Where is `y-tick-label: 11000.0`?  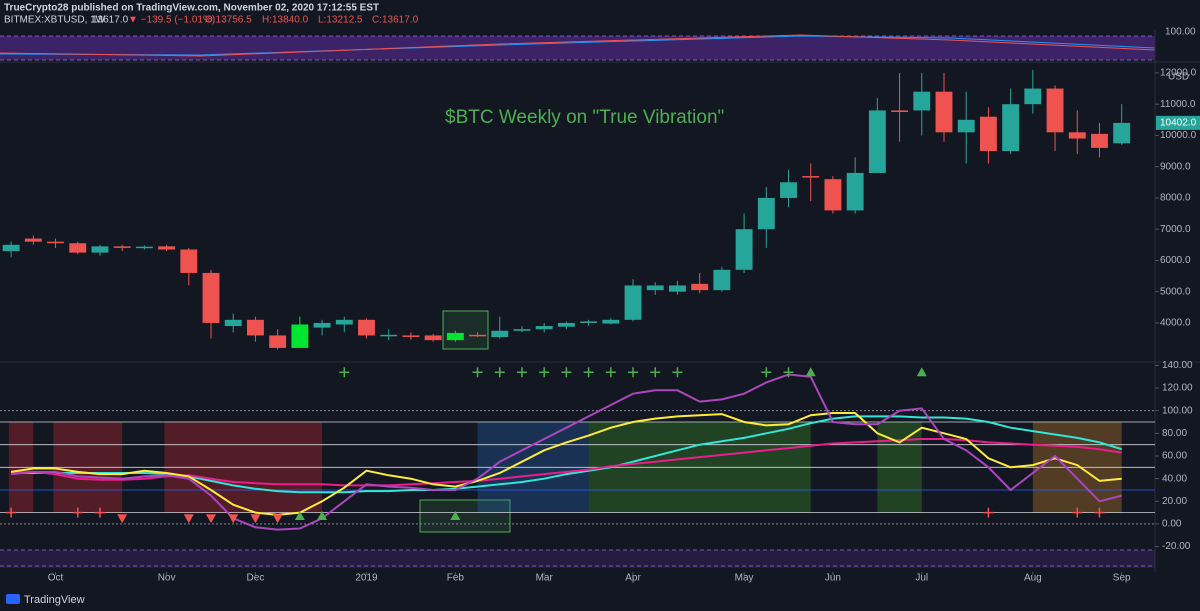
y-tick-label: 11000.0 is located at coordinates (1178, 104).